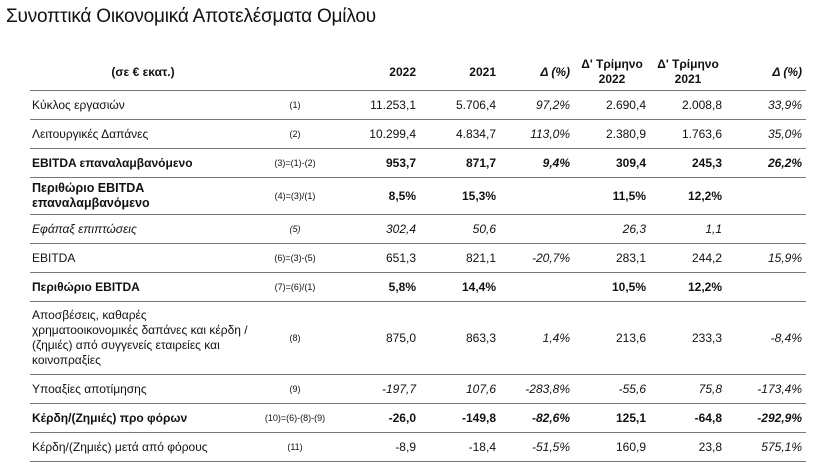  Describe the element at coordinates (537, 418) in the screenshot. I see `value-delta: -82,6%` at that location.